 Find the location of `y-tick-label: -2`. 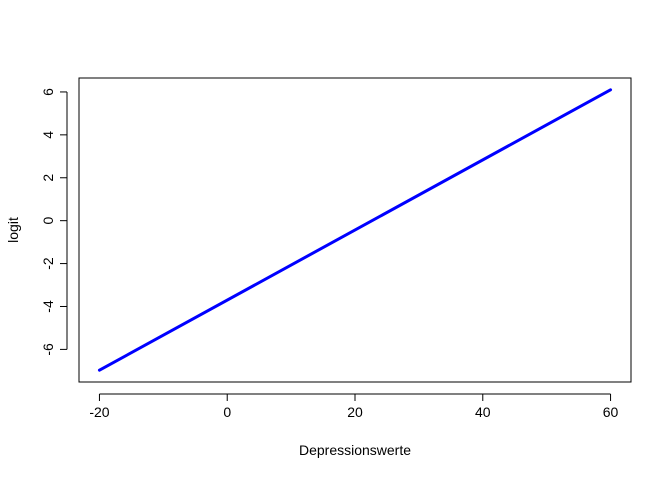

y-tick-label: -2 is located at coordinates (48, 263).